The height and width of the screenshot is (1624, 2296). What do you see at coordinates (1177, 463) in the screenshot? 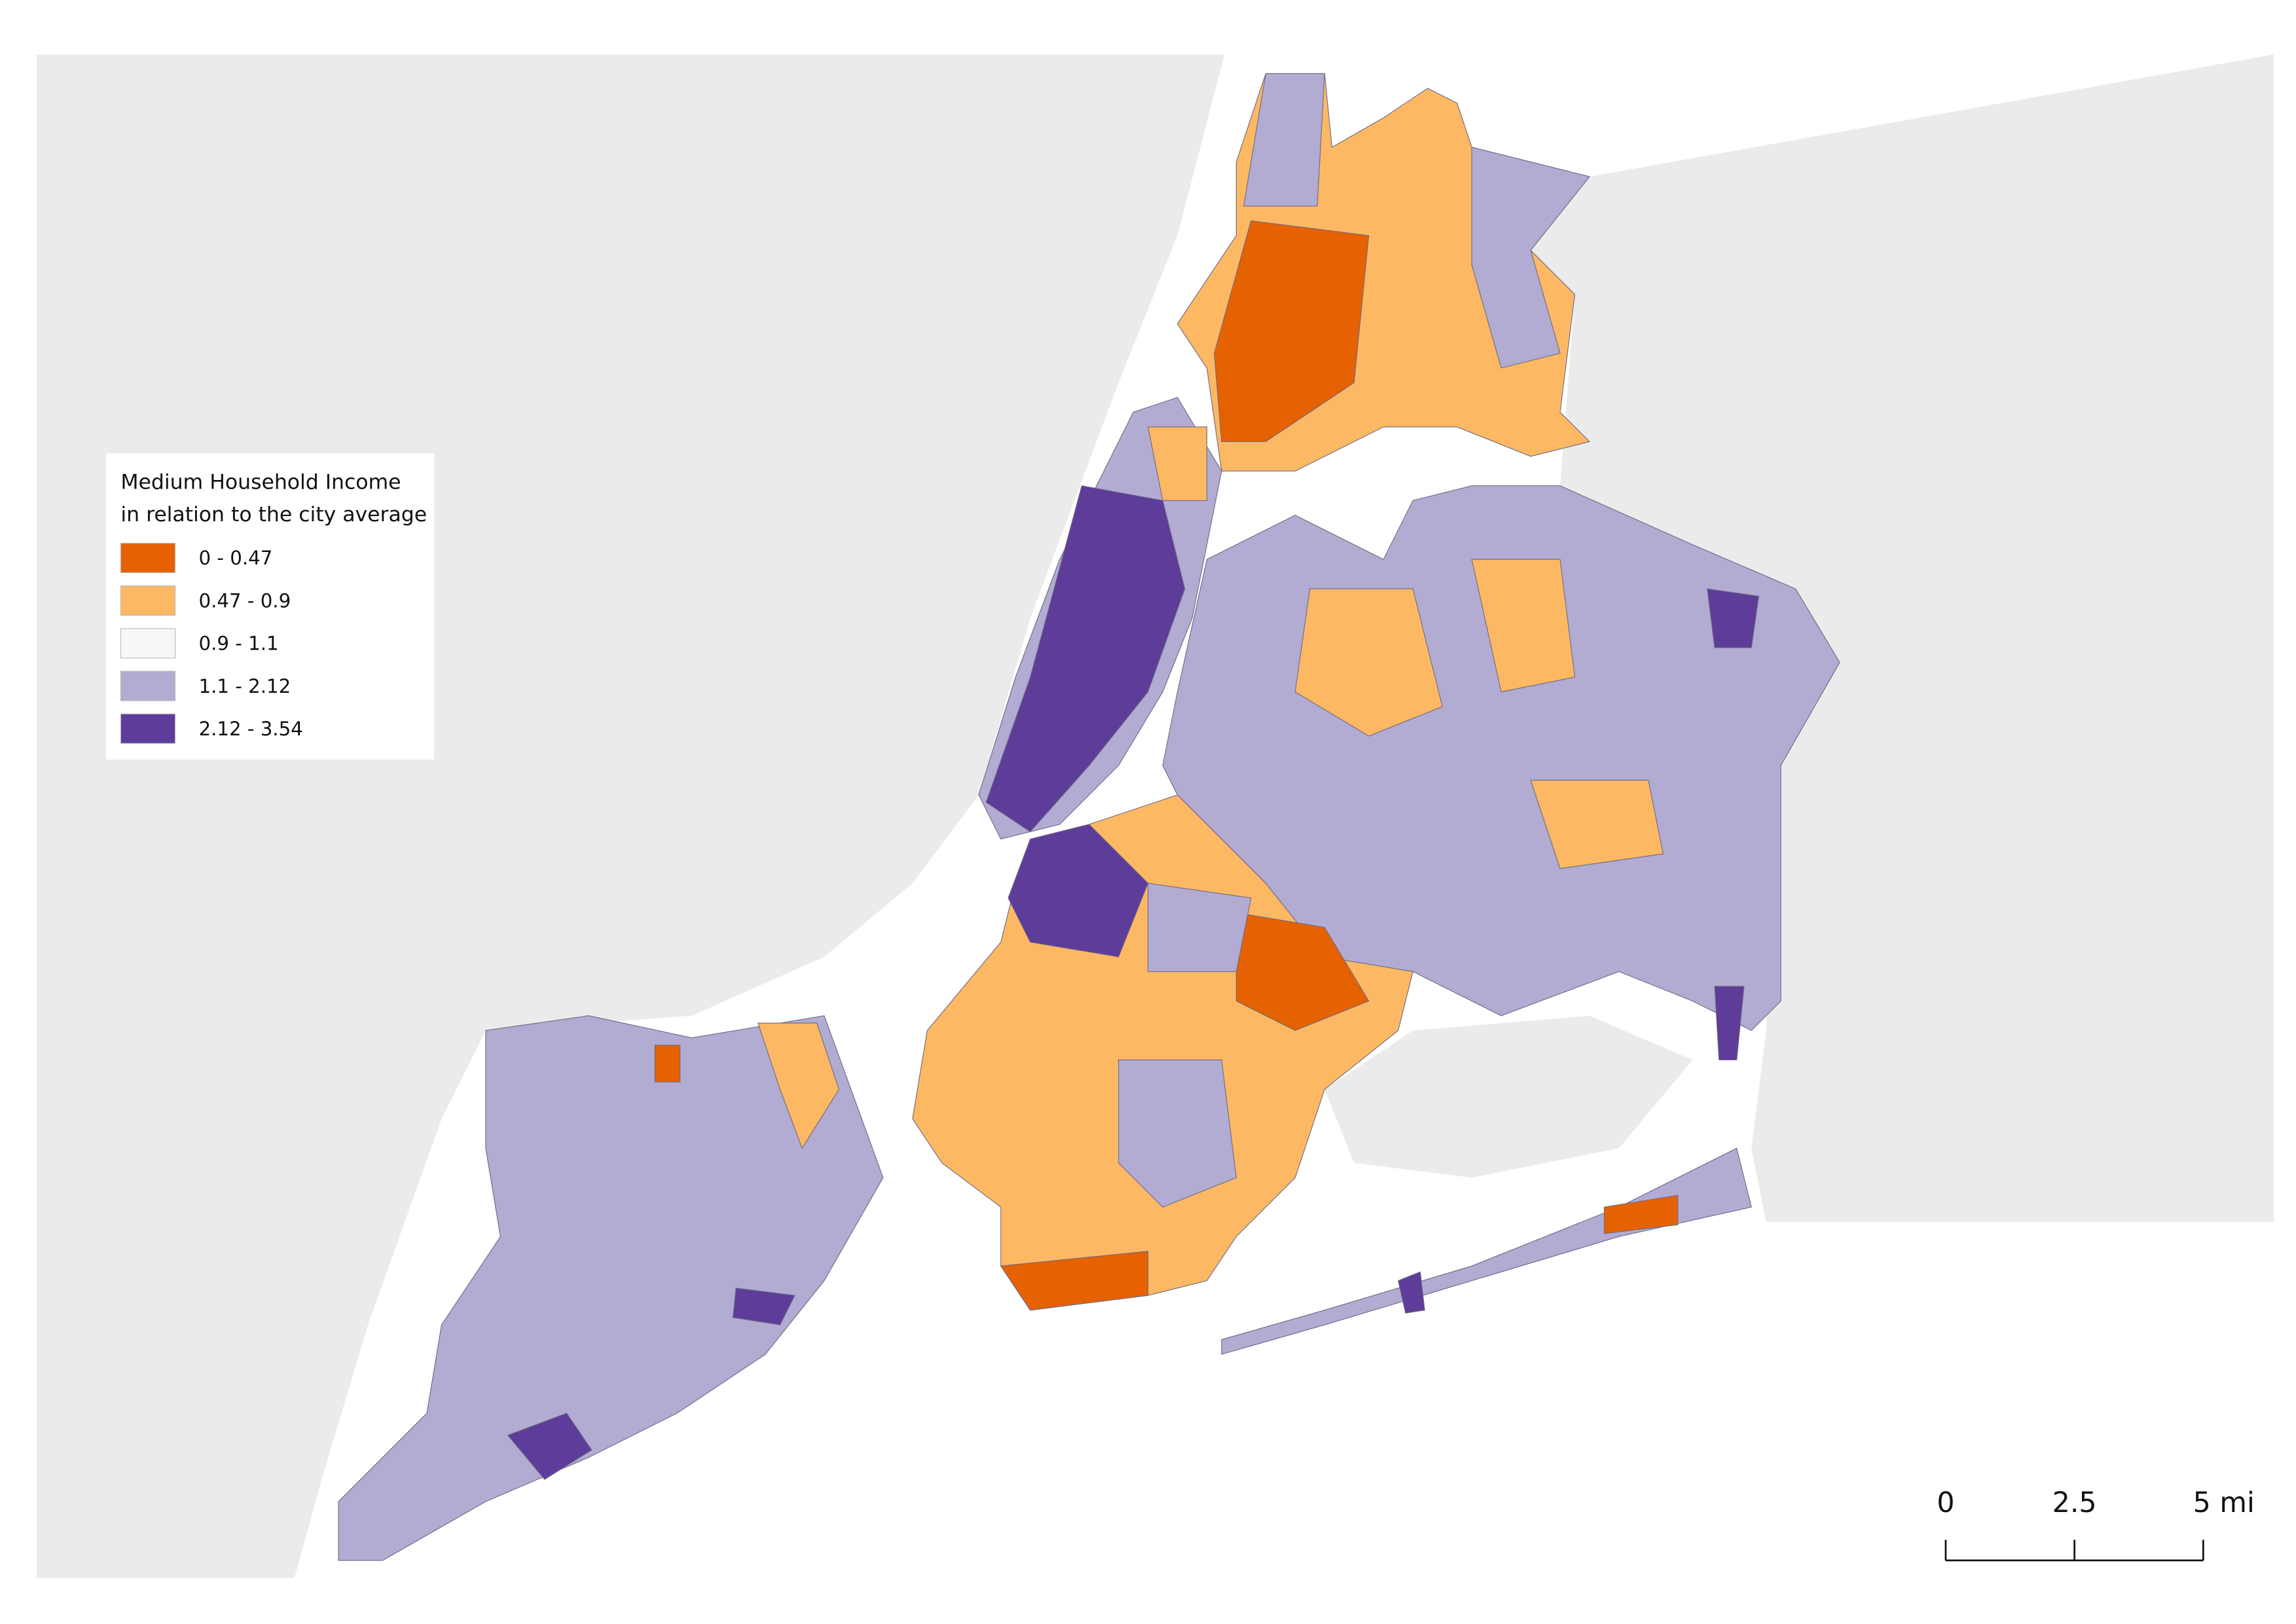
I see `harlem-tracts` at bounding box center [1177, 463].